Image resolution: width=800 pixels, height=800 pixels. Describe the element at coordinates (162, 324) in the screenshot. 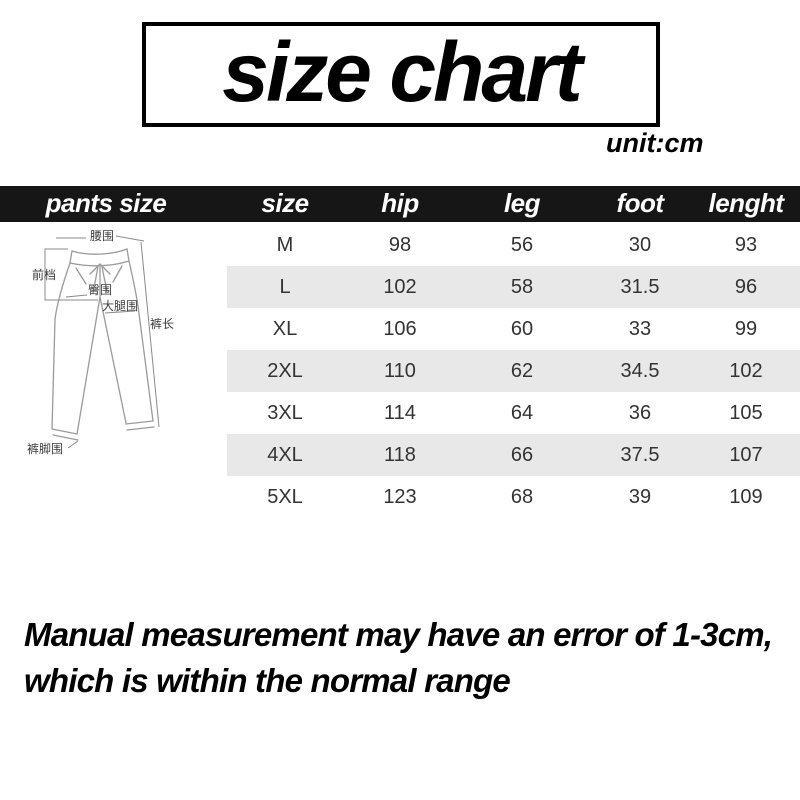

I see `diagram-label-length: 裤长` at that location.